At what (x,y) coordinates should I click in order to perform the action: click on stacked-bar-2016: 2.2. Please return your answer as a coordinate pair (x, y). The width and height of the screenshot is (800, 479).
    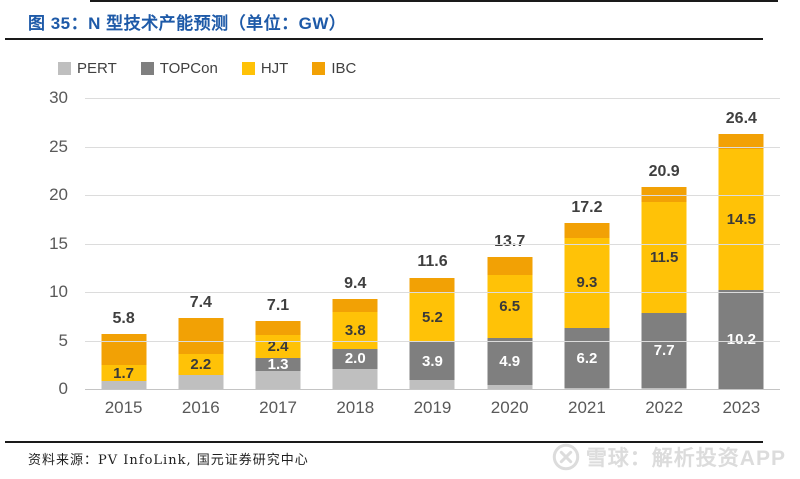
    Looking at the image, I should click on (201, 354).